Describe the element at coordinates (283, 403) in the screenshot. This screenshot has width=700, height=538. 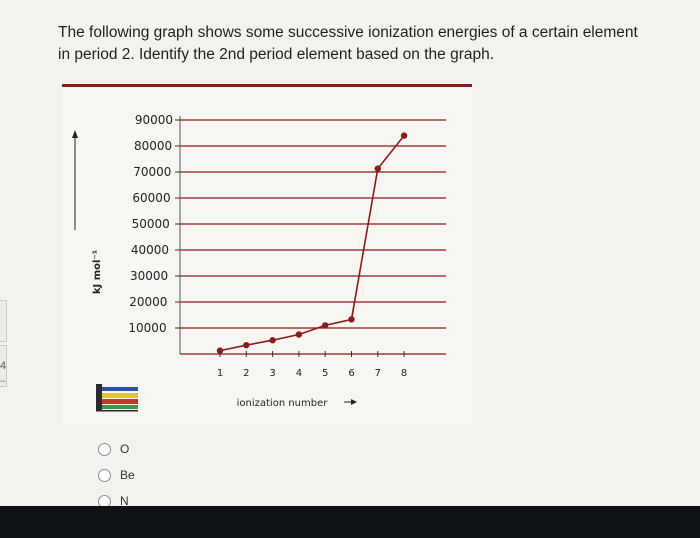
I see `x-axis-label: ionization number` at that location.